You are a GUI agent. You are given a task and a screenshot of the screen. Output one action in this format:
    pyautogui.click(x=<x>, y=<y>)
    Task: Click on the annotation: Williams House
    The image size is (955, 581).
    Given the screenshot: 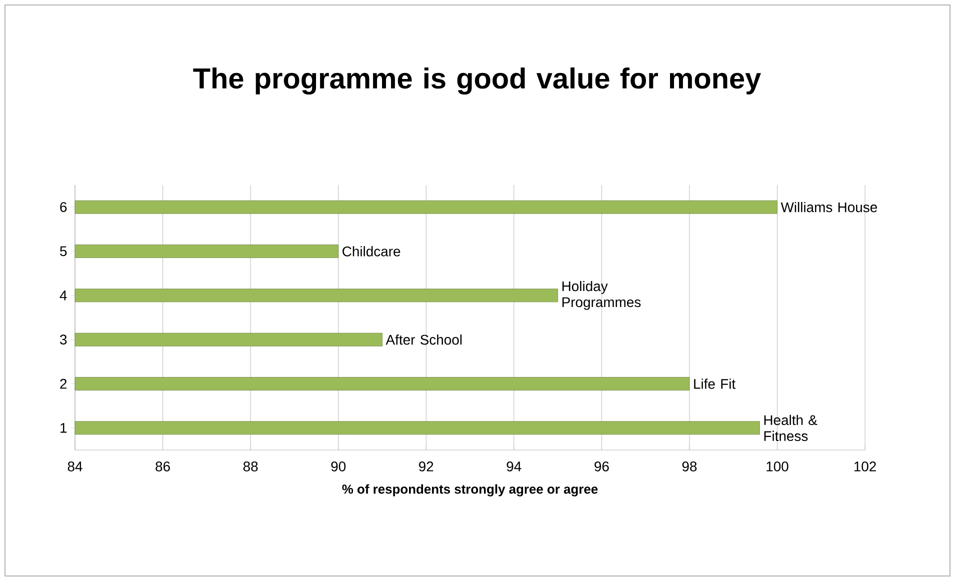 What is the action you would take?
    pyautogui.click(x=828, y=207)
    